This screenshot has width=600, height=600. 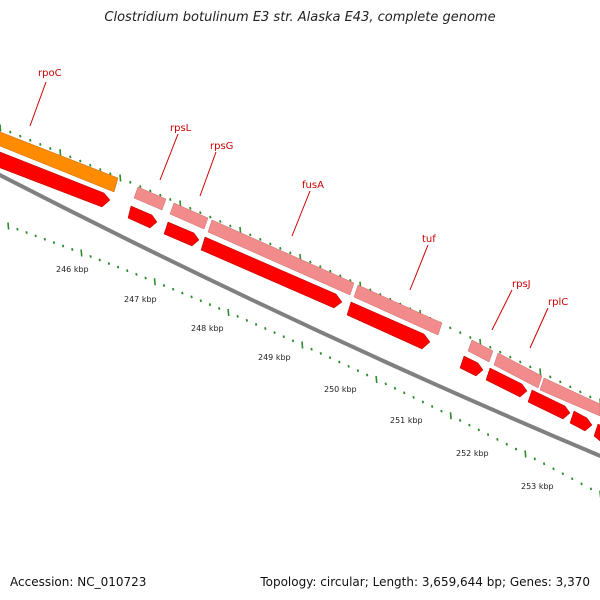 I want to click on cds-arrow-rplC-b, so click(x=549, y=404).